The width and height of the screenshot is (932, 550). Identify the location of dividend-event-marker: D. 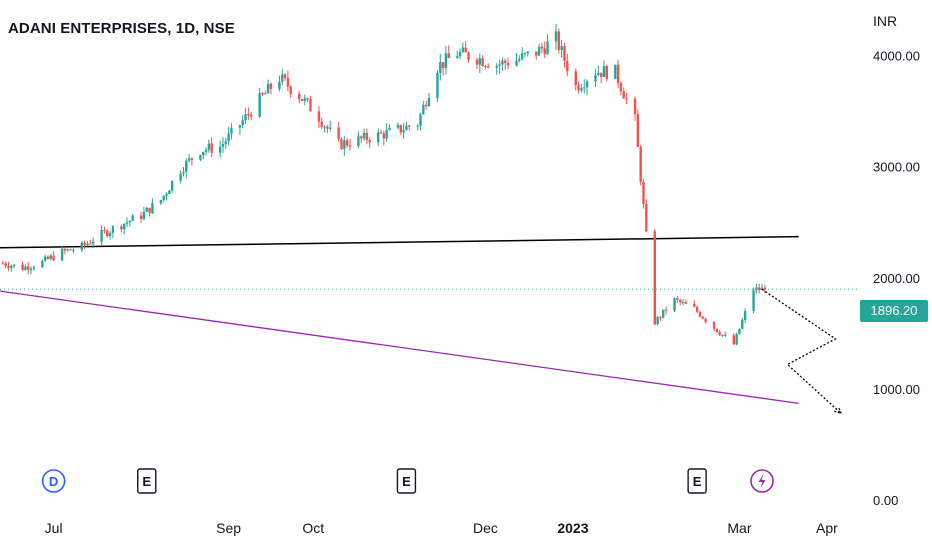
(53, 481).